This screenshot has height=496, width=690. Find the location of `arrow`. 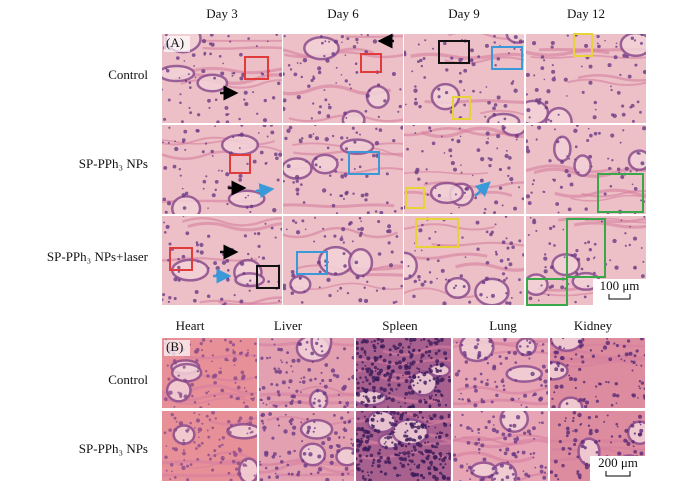

arrow is located at coordinates (482, 189).